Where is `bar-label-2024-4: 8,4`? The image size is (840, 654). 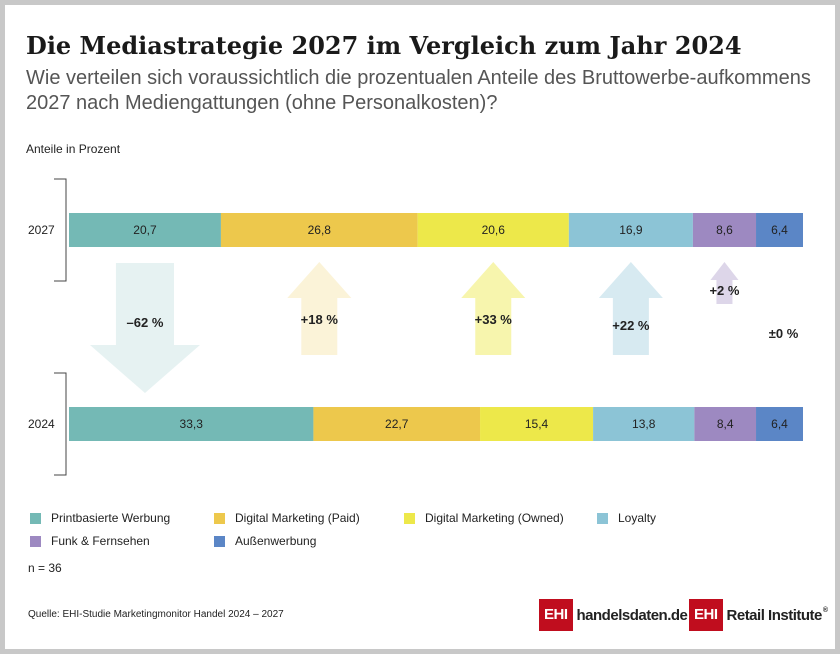
bar-label-2024-4: 8,4 is located at coordinates (725, 424).